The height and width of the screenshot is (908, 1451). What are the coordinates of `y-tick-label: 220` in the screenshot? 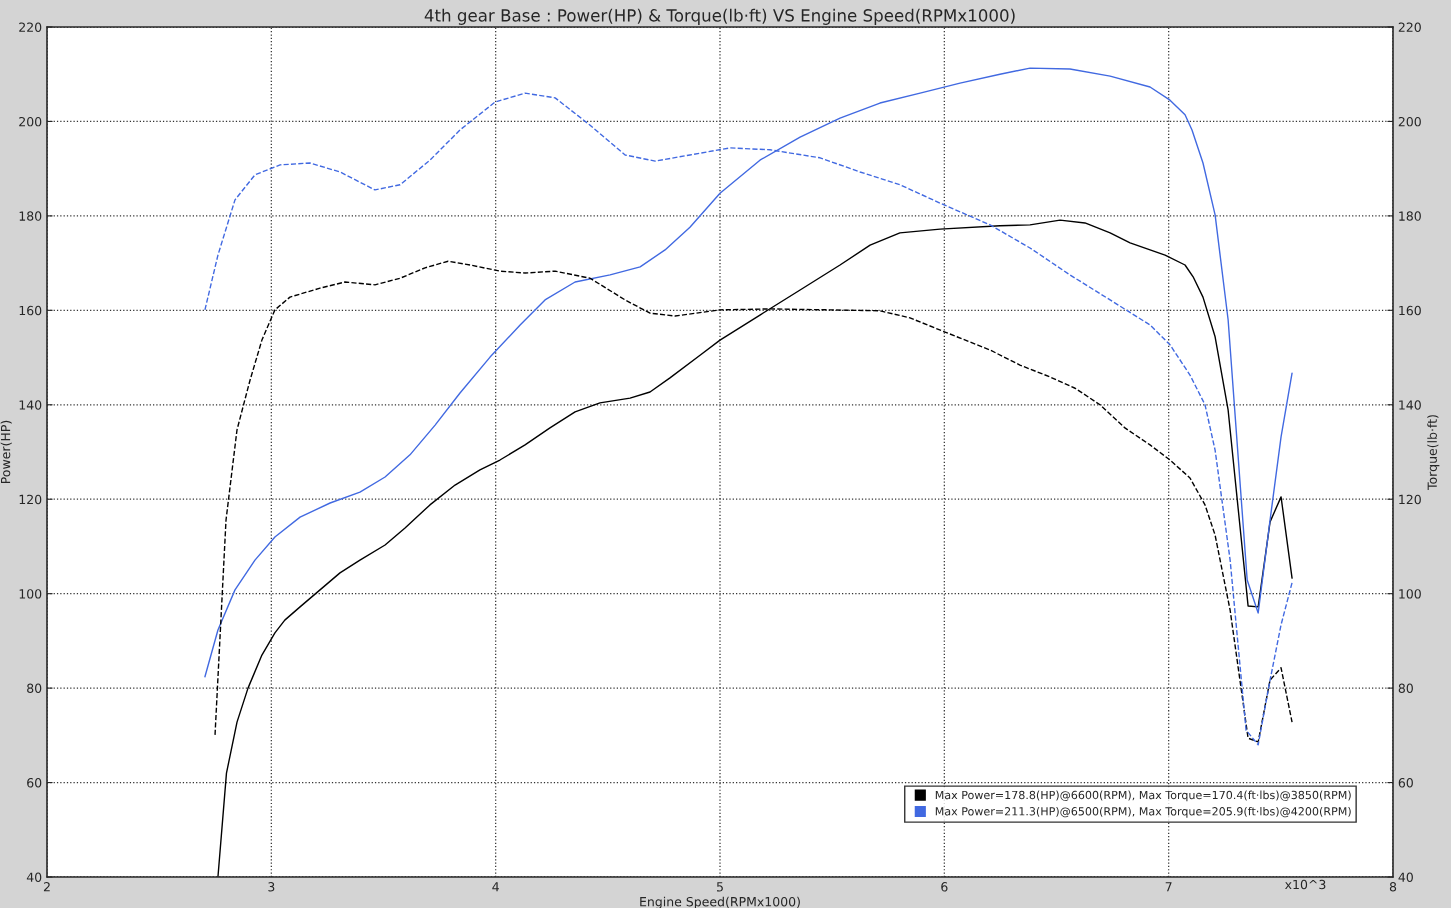 It's located at (30, 27).